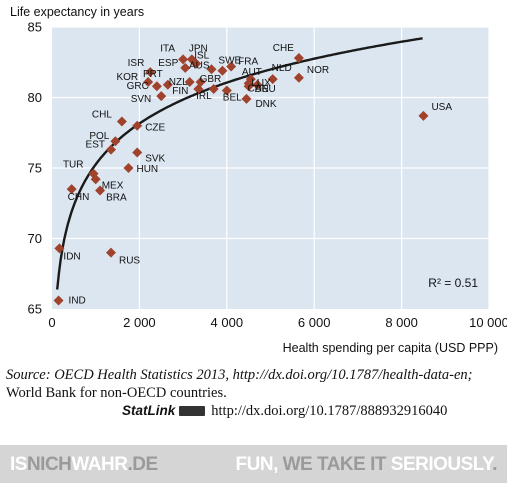  What do you see at coordinates (95, 145) in the screenshot?
I see `point-label-est: EST` at bounding box center [95, 145].